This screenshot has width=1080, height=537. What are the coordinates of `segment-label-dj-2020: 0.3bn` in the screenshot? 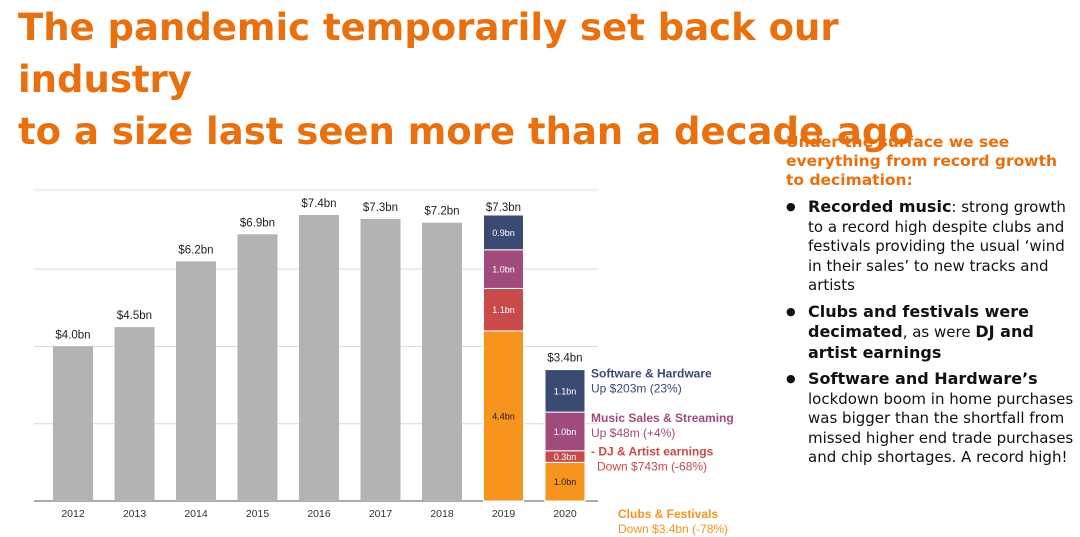 It's located at (565, 457).